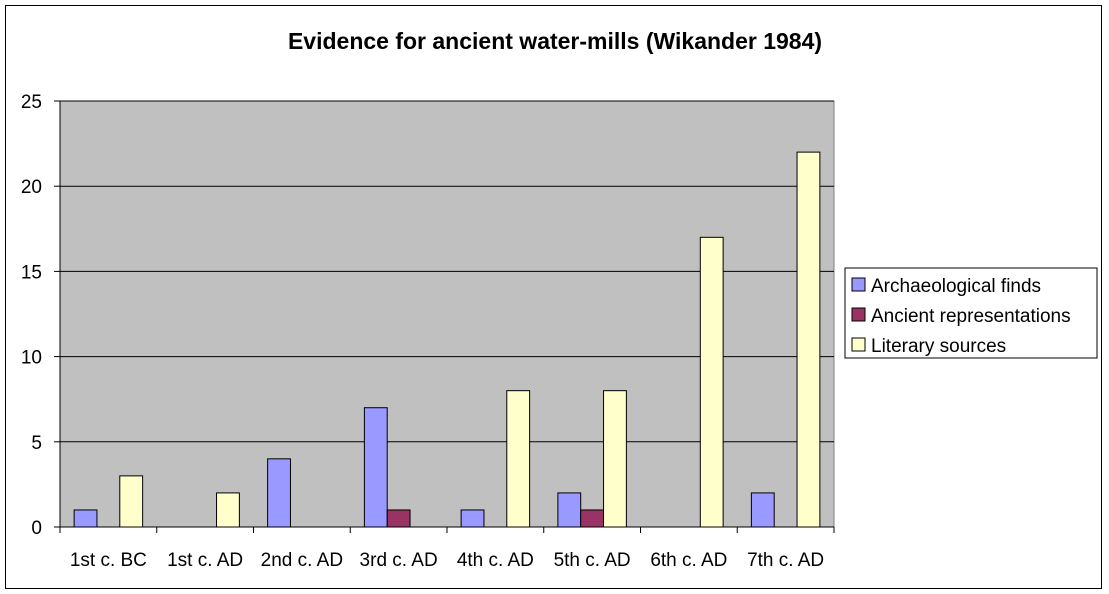 This screenshot has height=594, width=1109. Describe the element at coordinates (36, 443) in the screenshot. I see `y-tick-label: 5` at that location.